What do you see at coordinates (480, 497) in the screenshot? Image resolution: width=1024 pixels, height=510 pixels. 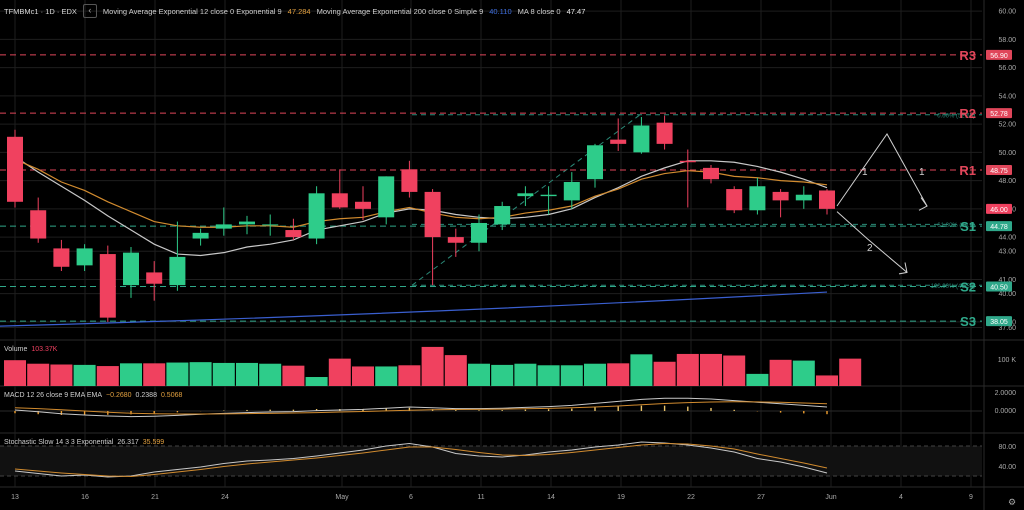 I see `x-tick-label: 11` at bounding box center [480, 497].